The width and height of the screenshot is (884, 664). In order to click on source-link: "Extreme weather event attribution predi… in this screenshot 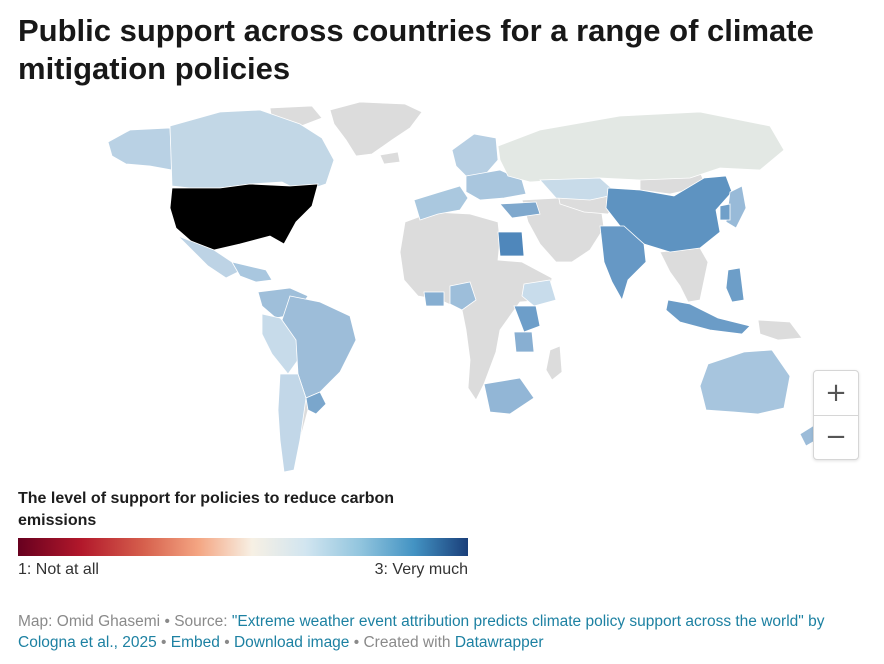, I will do `click(421, 632)`.